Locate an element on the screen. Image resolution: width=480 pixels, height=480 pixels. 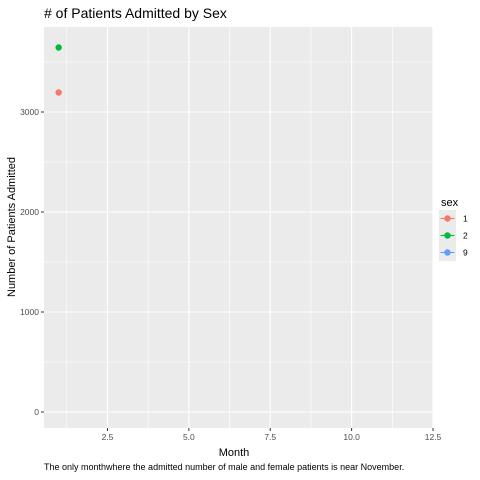
x-tick-label: 10.0 is located at coordinates (351, 437).